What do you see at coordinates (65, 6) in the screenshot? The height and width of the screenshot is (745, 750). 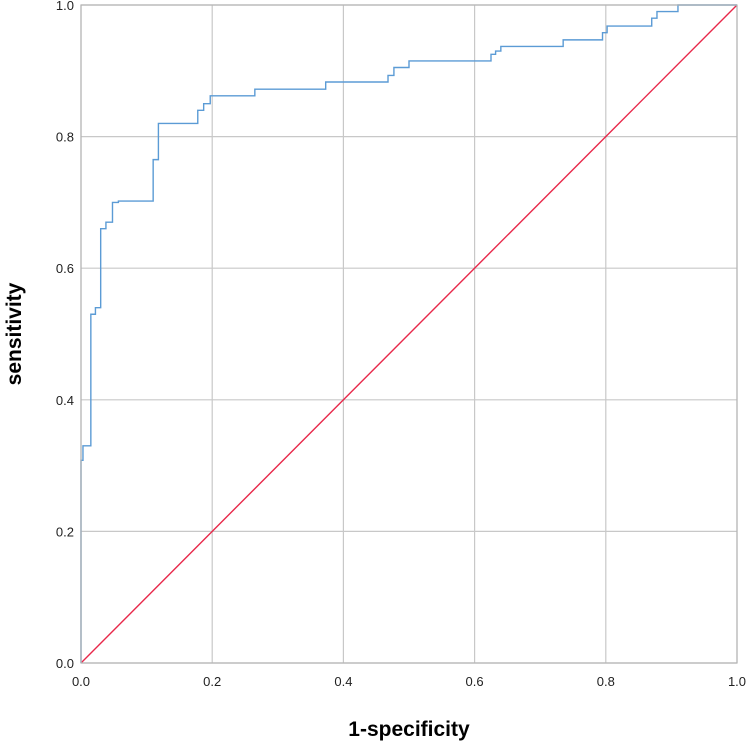 I see `y-tick-label: 1.0` at bounding box center [65, 6].